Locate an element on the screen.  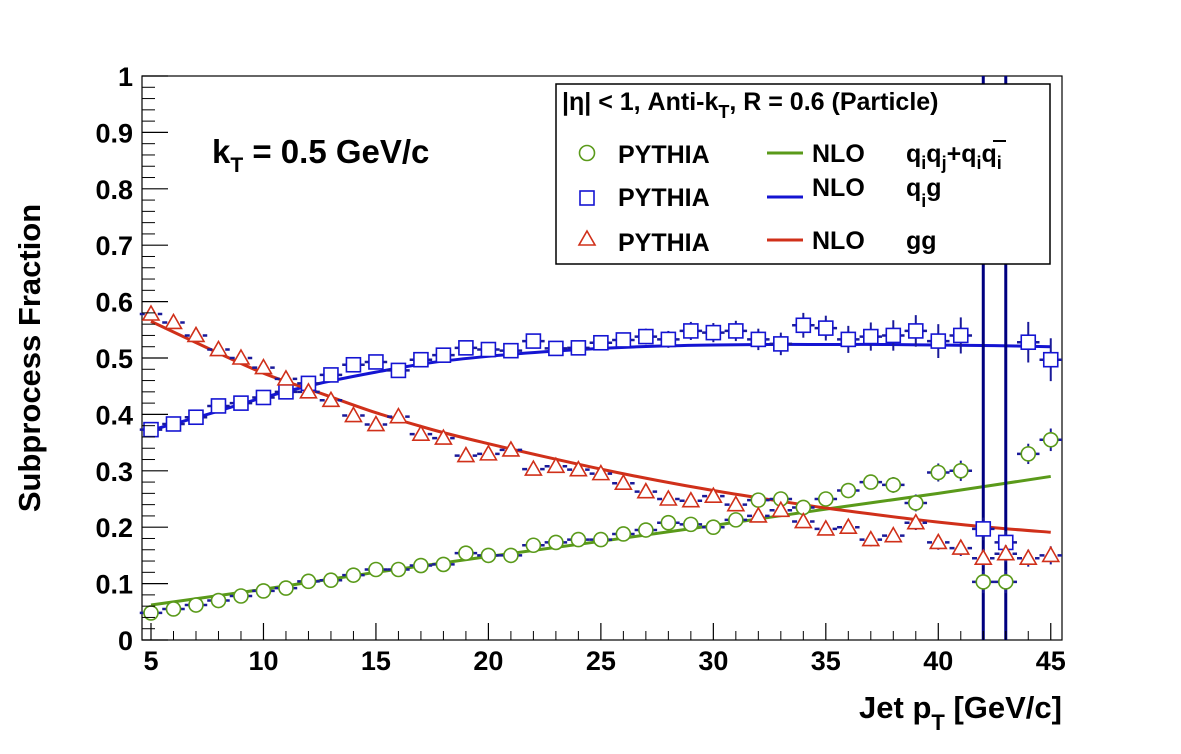
x-tick-label: 5 is located at coordinates (150, 661).